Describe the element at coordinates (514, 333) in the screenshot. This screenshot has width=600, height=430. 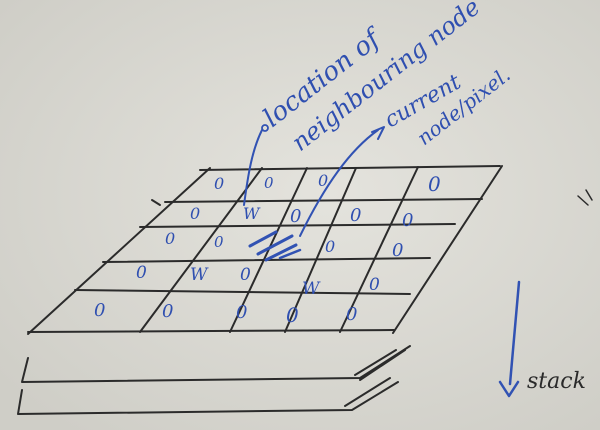
I see `stack-arrow-line` at that location.